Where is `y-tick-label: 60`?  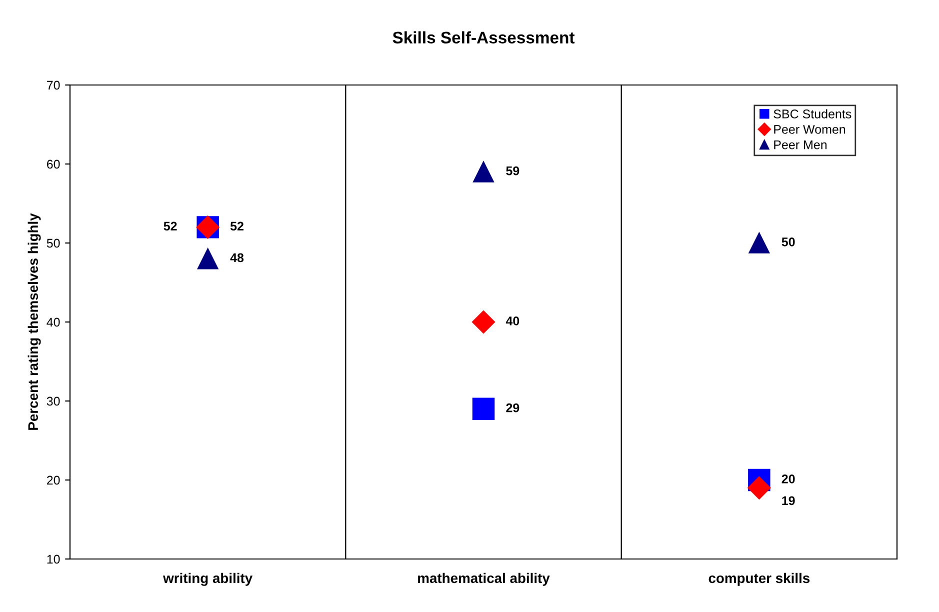 y-tick-label: 60 is located at coordinates (53, 164).